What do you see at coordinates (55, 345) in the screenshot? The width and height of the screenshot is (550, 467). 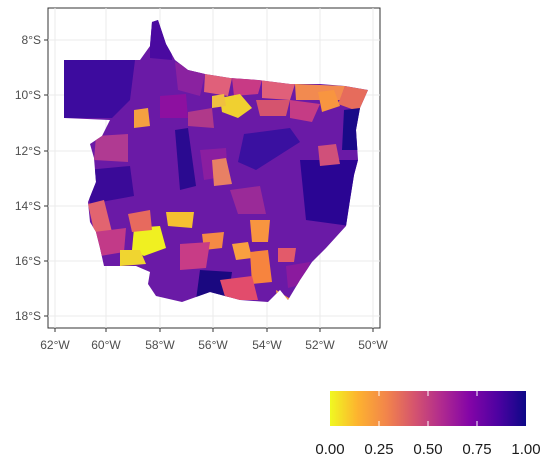 I see `x-tick-label: 62°W` at bounding box center [55, 345].